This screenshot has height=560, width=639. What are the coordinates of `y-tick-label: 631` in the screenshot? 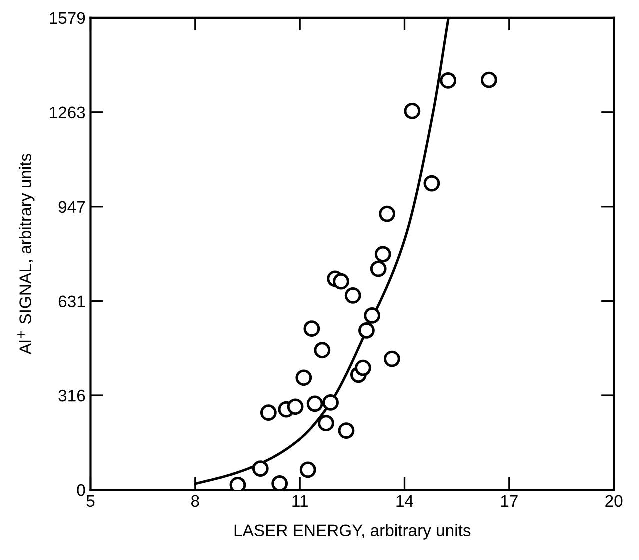 It's located at (72, 302).